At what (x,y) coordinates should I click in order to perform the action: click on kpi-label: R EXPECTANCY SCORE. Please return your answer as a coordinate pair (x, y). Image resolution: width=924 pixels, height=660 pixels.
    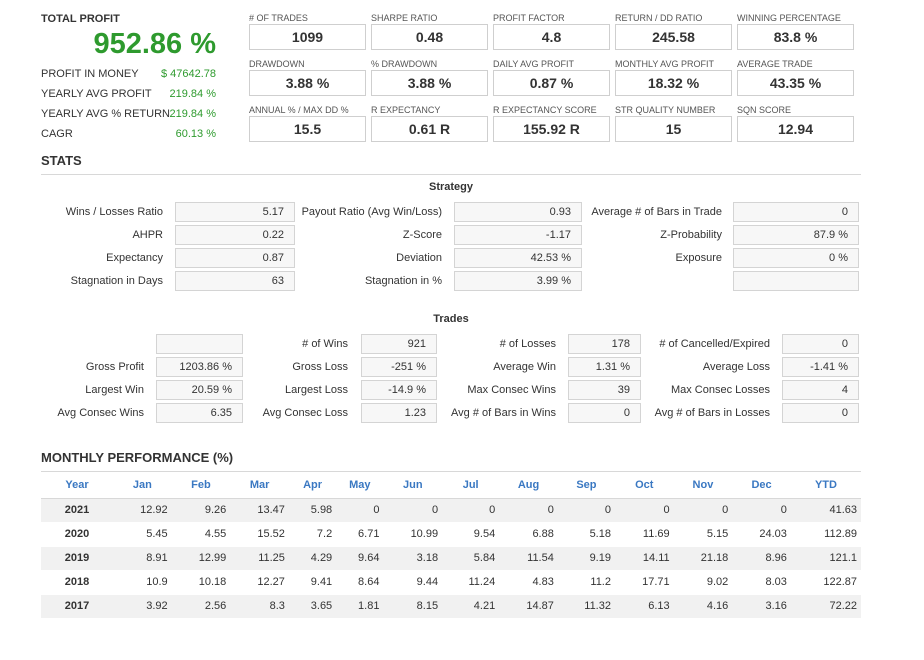
    Looking at the image, I should click on (545, 110).